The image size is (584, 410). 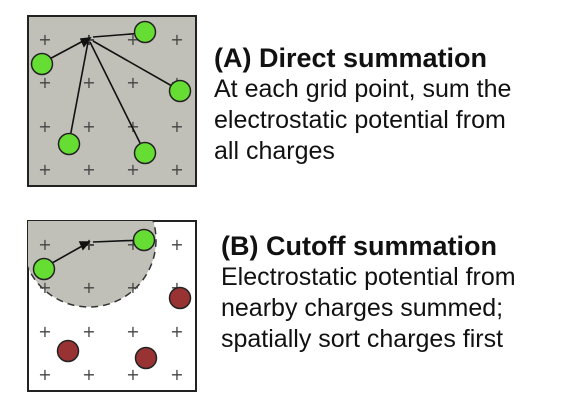 What do you see at coordinates (92, 264) in the screenshot?
I see `cutoff-region` at bounding box center [92, 264].